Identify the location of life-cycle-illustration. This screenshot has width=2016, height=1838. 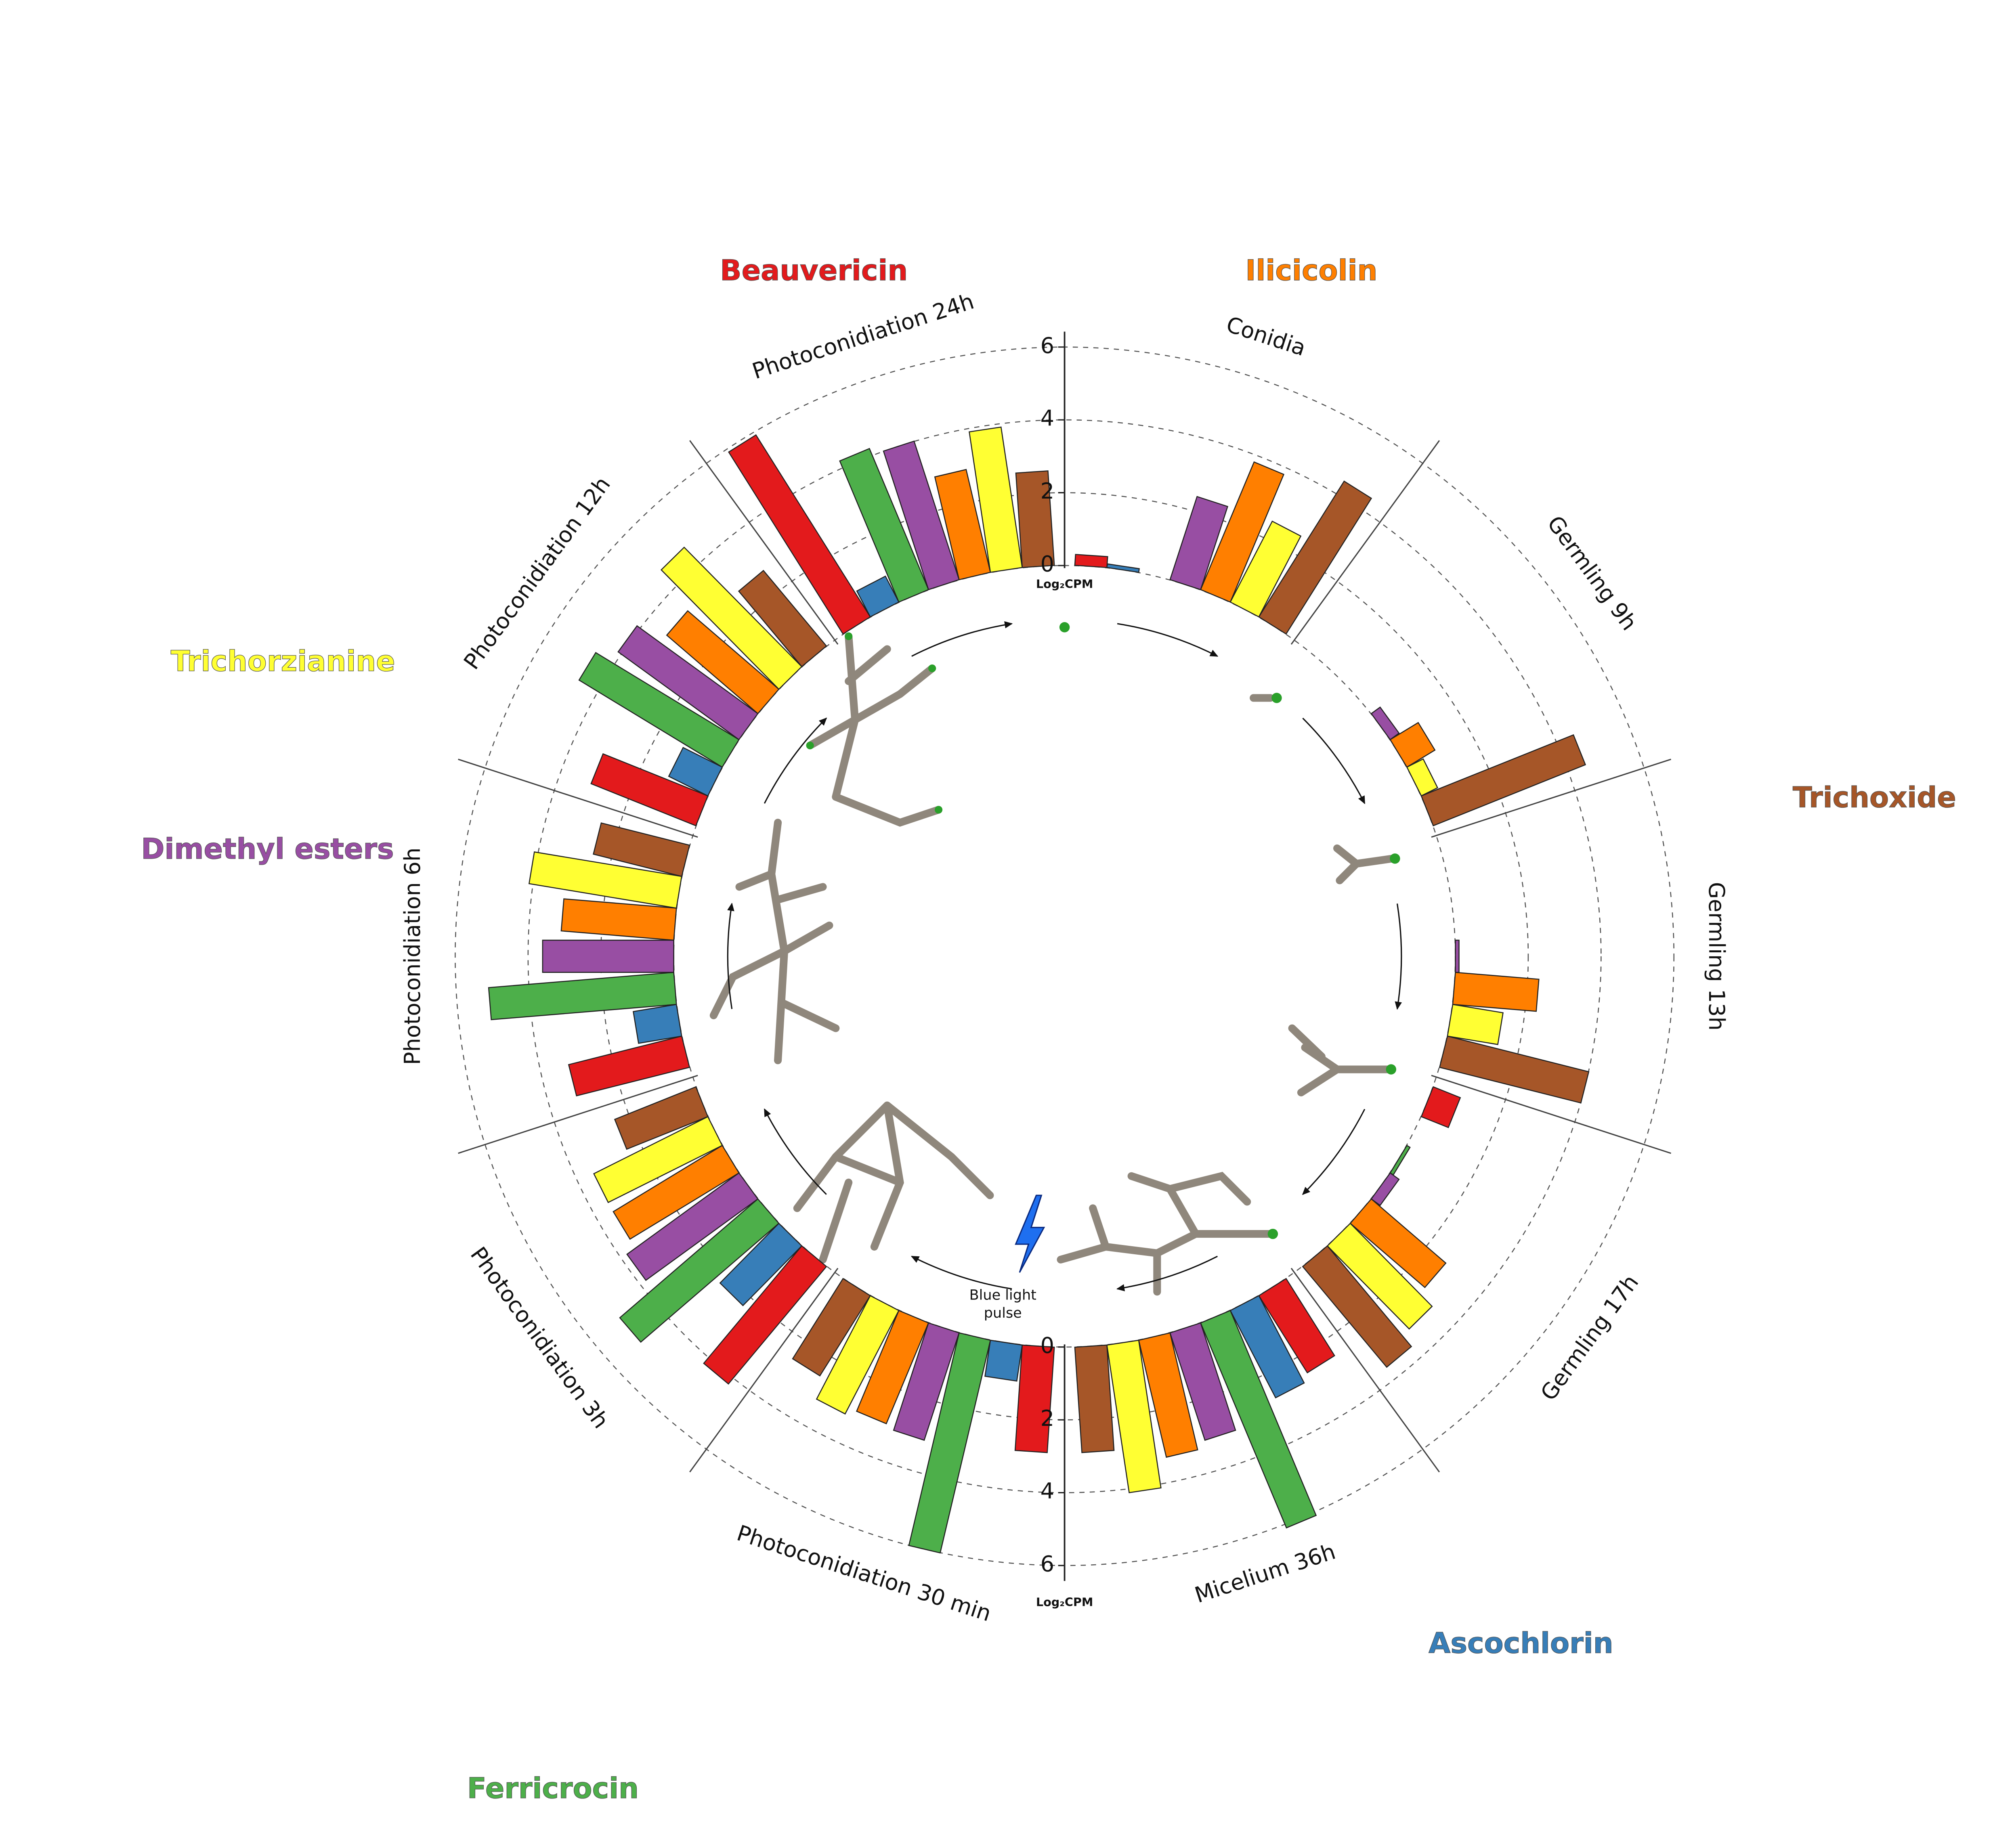
(1054, 959).